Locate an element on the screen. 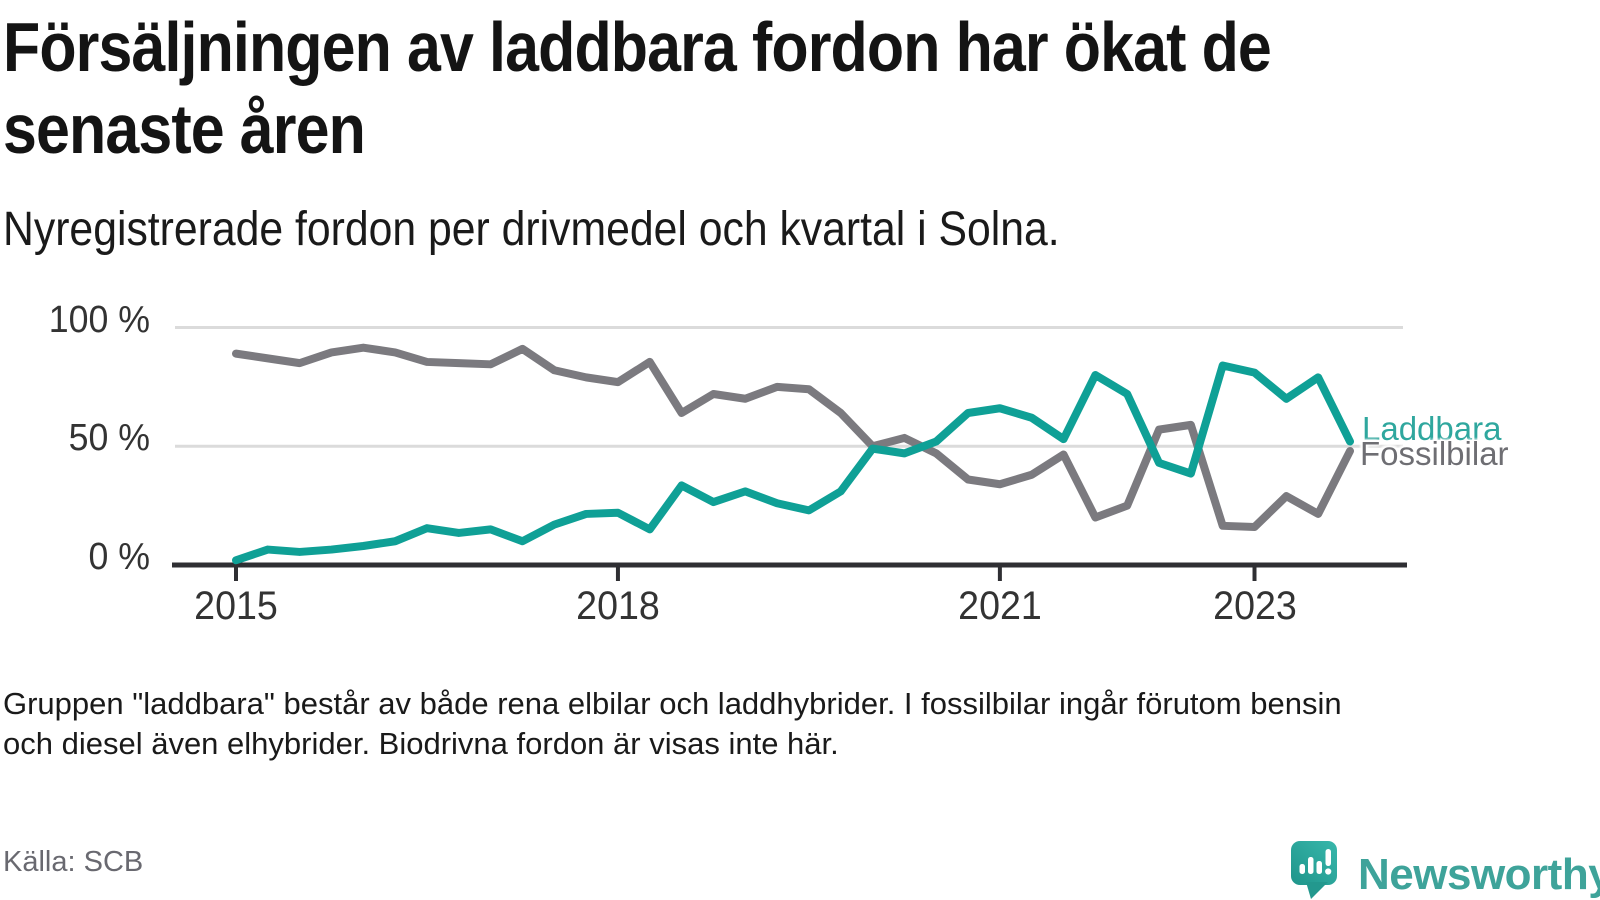 The width and height of the screenshot is (1600, 900). x-tick-label: 2015 is located at coordinates (236, 606).